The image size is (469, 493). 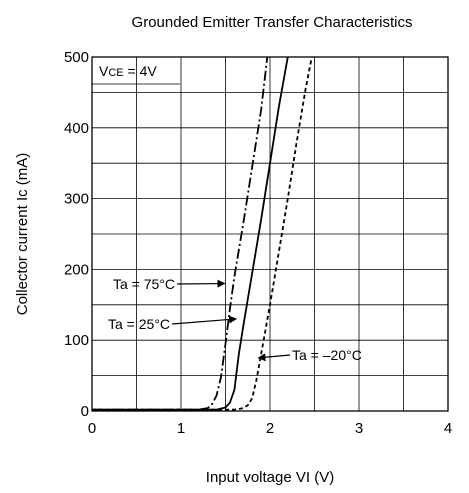 I want to click on annotation-ta-75c: Ta = 75°C, so click(x=144, y=284).